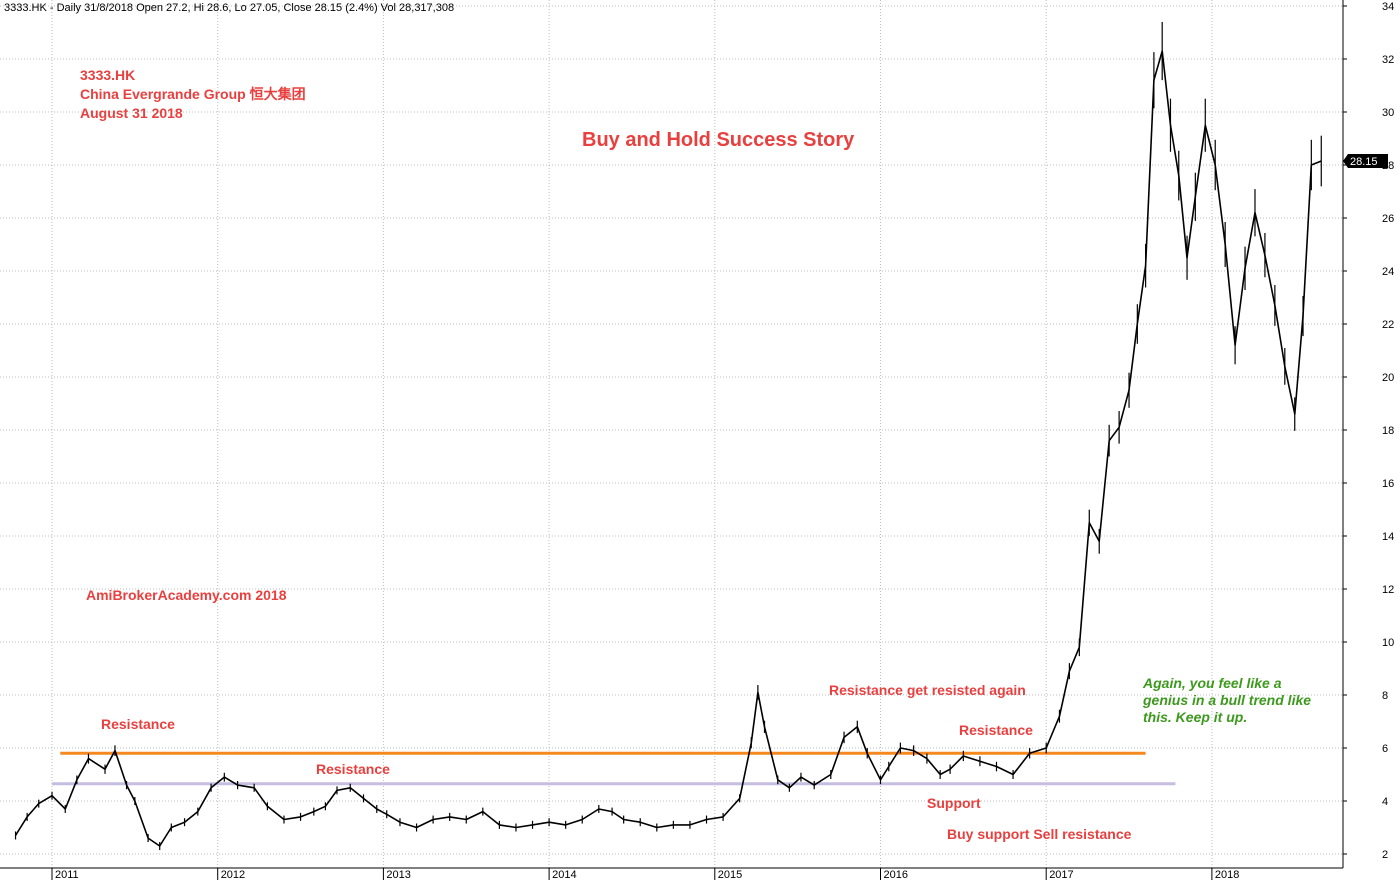 This screenshot has width=1400, height=882. What do you see at coordinates (896, 875) in the screenshot?
I see `date-tick-label: 2016` at bounding box center [896, 875].